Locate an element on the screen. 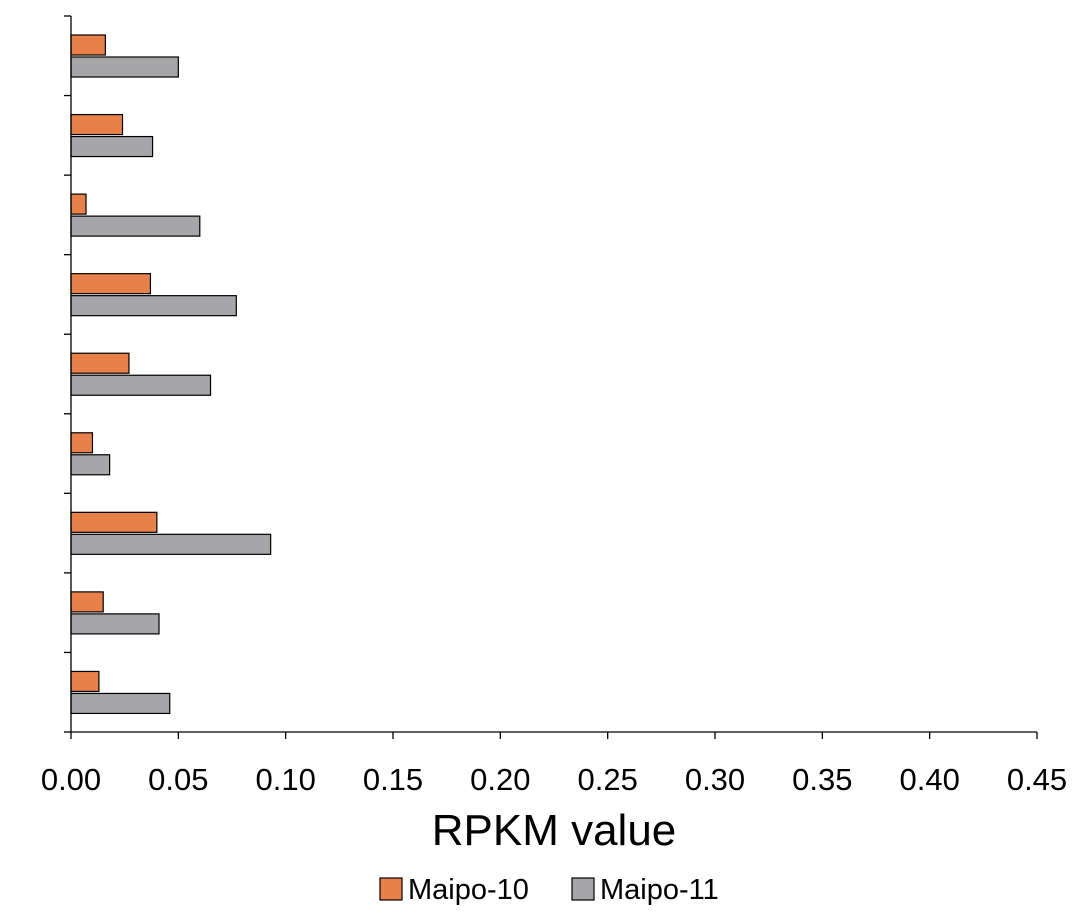  x-tick-label: 0.45 is located at coordinates (1037, 779).